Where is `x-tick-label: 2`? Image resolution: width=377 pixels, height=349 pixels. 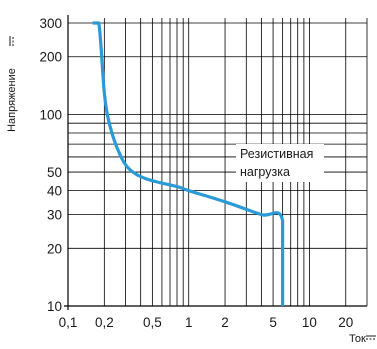 x-tick-label: 2 is located at coordinates (225, 322).